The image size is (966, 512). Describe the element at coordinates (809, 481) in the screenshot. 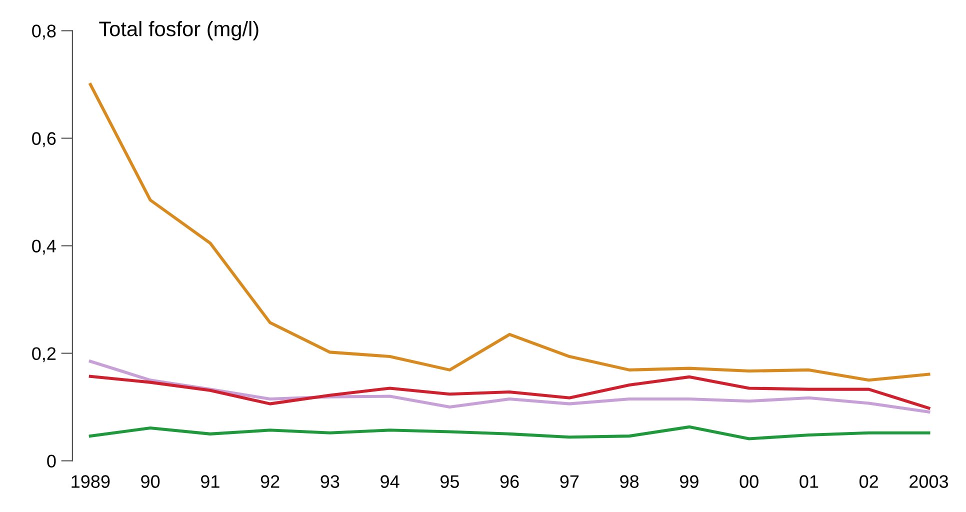

I see `x-tick-label: 01` at that location.